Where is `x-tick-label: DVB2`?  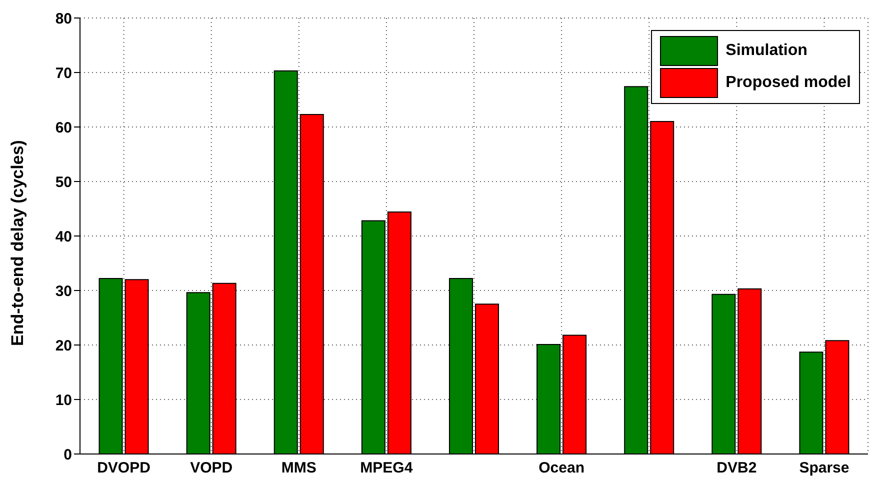 x-tick-label: DVB2 is located at coordinates (736, 468).